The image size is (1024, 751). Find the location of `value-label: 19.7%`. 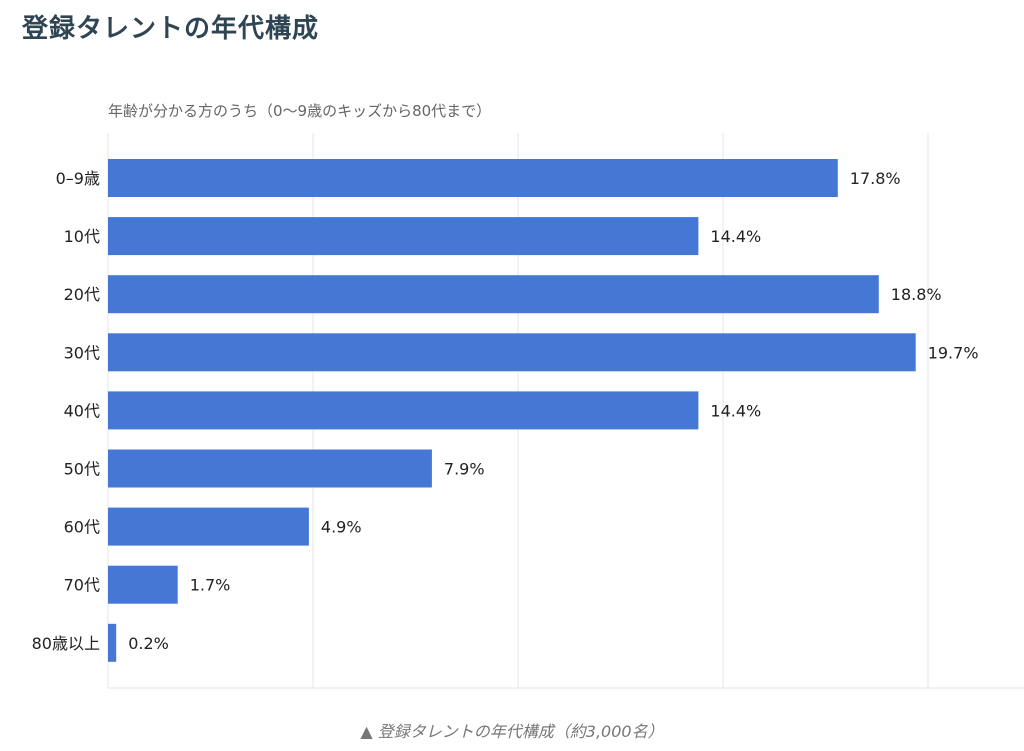

value-label: 19.7% is located at coordinates (953, 352).